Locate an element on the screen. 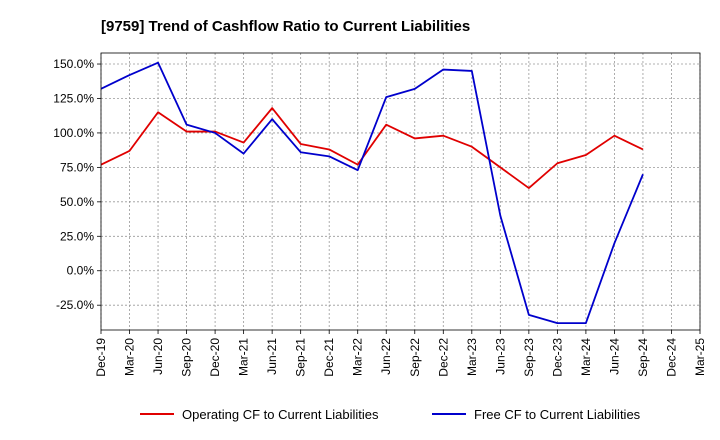 The height and width of the screenshot is (440, 720). x-tick-label: Mar-22 is located at coordinates (358, 357).